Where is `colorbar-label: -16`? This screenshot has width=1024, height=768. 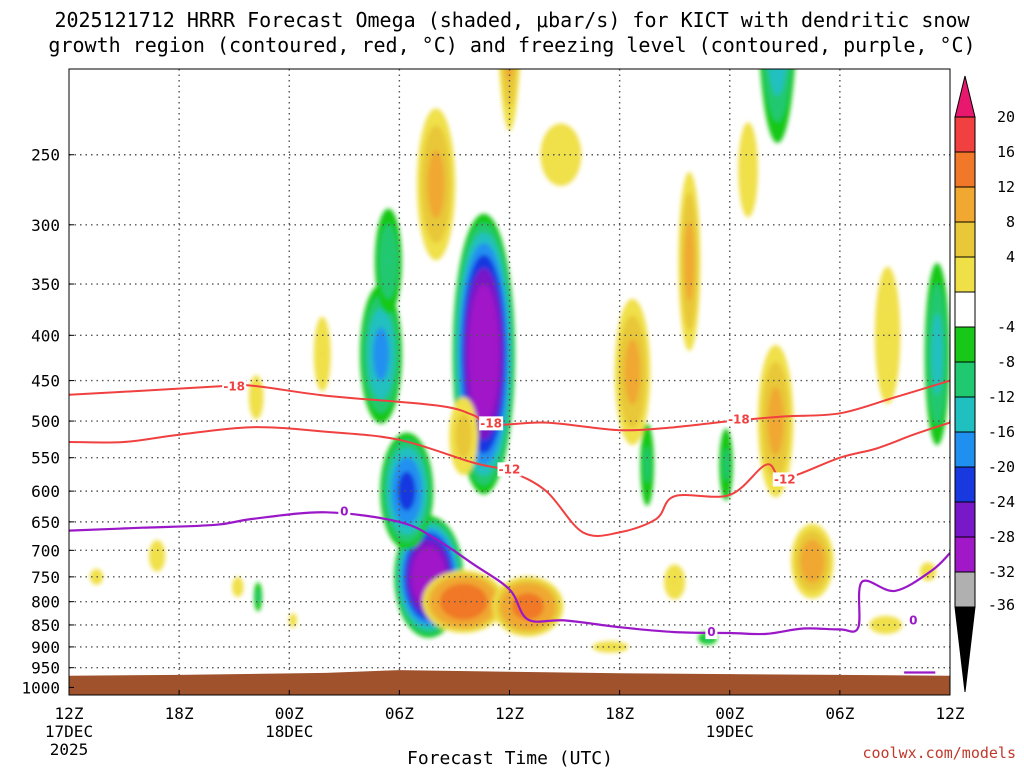 colorbar-label: -16 is located at coordinates (1001, 432).